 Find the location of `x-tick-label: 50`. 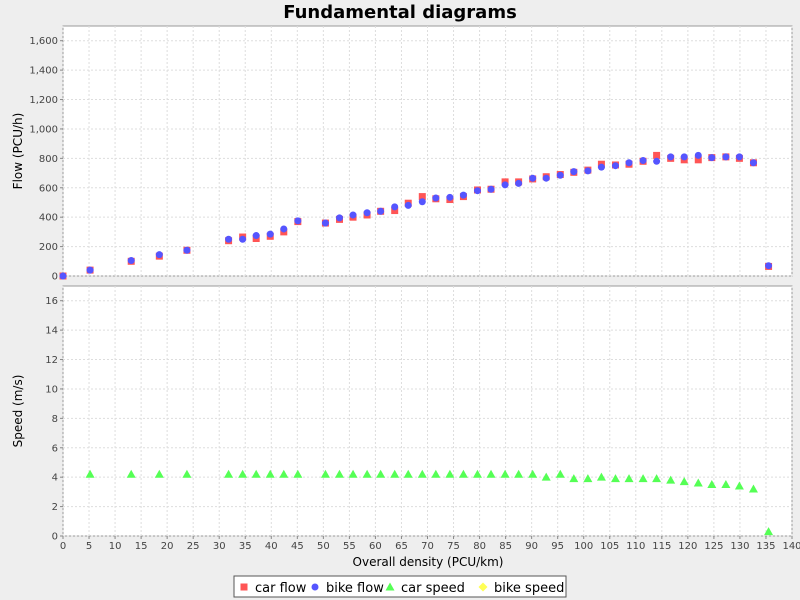

x-tick-label: 50 is located at coordinates (323, 546).